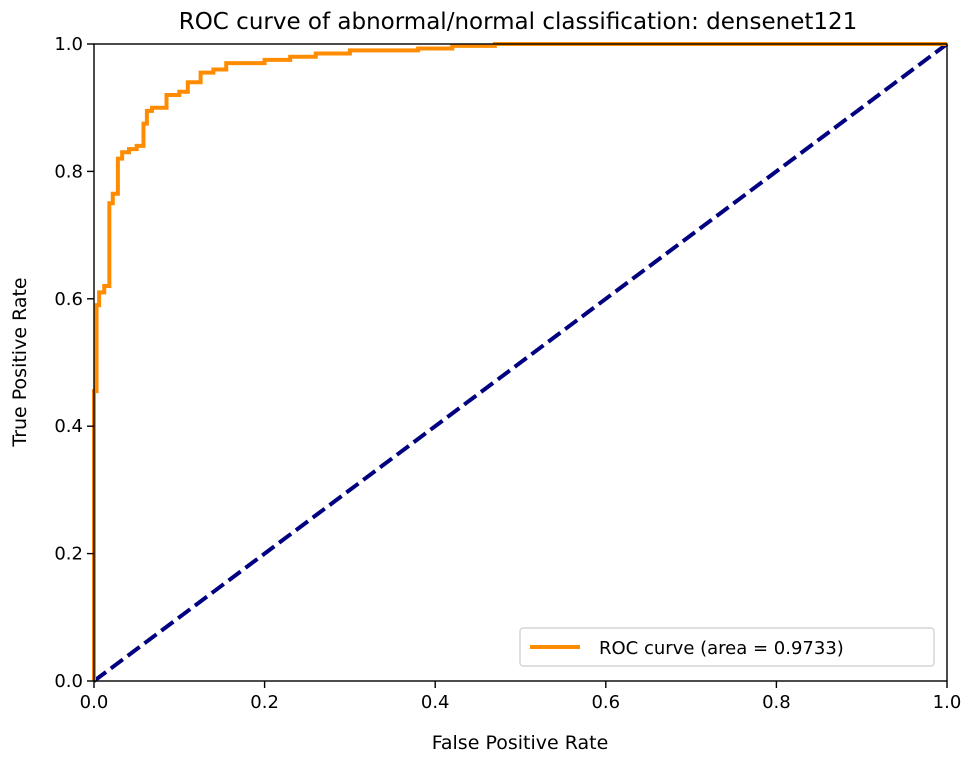  What do you see at coordinates (776, 702) in the screenshot?
I see `x-tick-label: 0.8` at bounding box center [776, 702].